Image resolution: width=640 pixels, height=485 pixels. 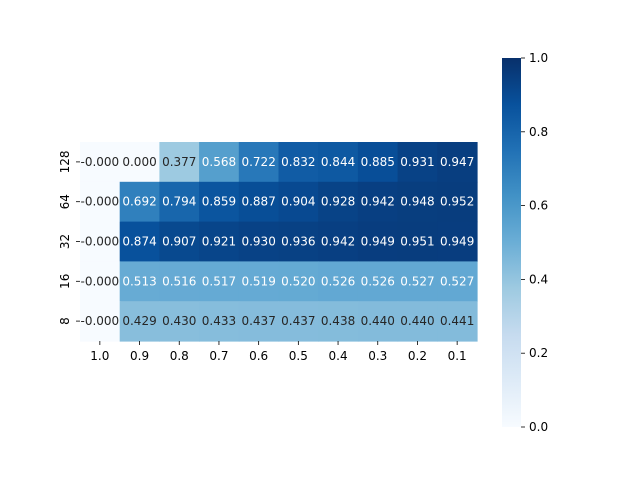 I want to click on colorbar-tick-label: 0.4, so click(x=538, y=279).